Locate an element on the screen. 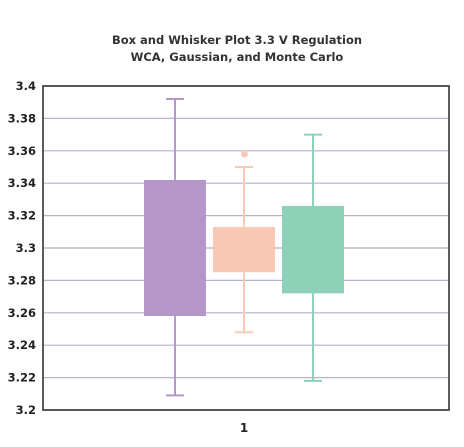 The image size is (464, 447). y-tick-label: 3.4 is located at coordinates (26, 86).